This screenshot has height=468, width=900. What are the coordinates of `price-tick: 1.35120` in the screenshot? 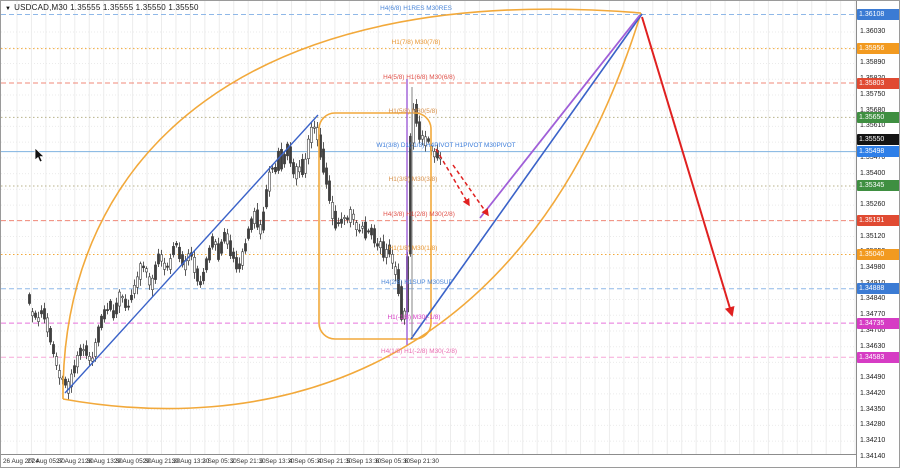 It's located at (873, 236).